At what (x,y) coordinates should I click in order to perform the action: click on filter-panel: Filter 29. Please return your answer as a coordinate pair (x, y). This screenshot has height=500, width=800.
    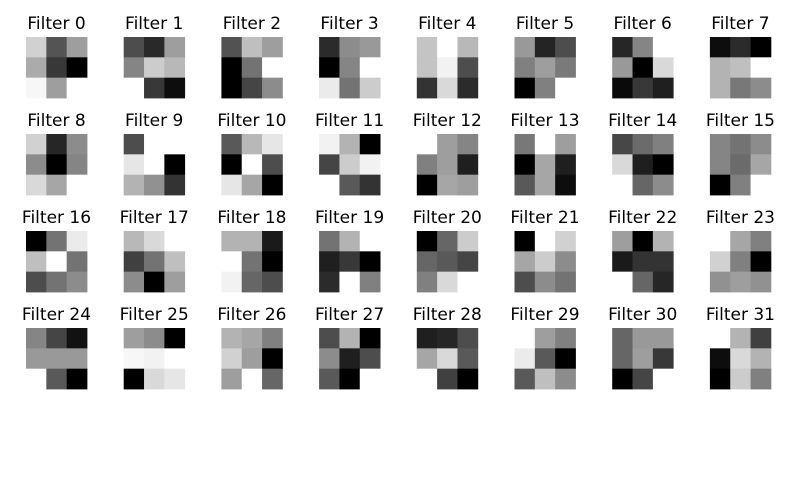
    Looking at the image, I should click on (545, 347).